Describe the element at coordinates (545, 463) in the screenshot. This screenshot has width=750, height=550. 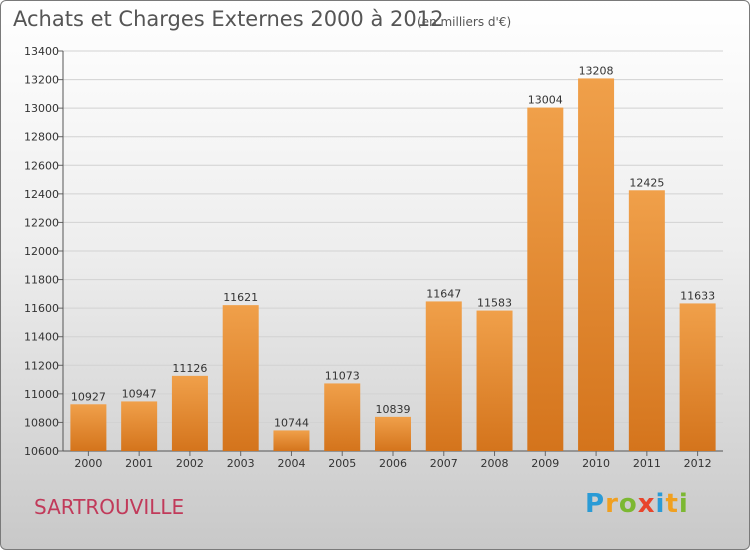
I see `x-tick-label: 2009` at that location.